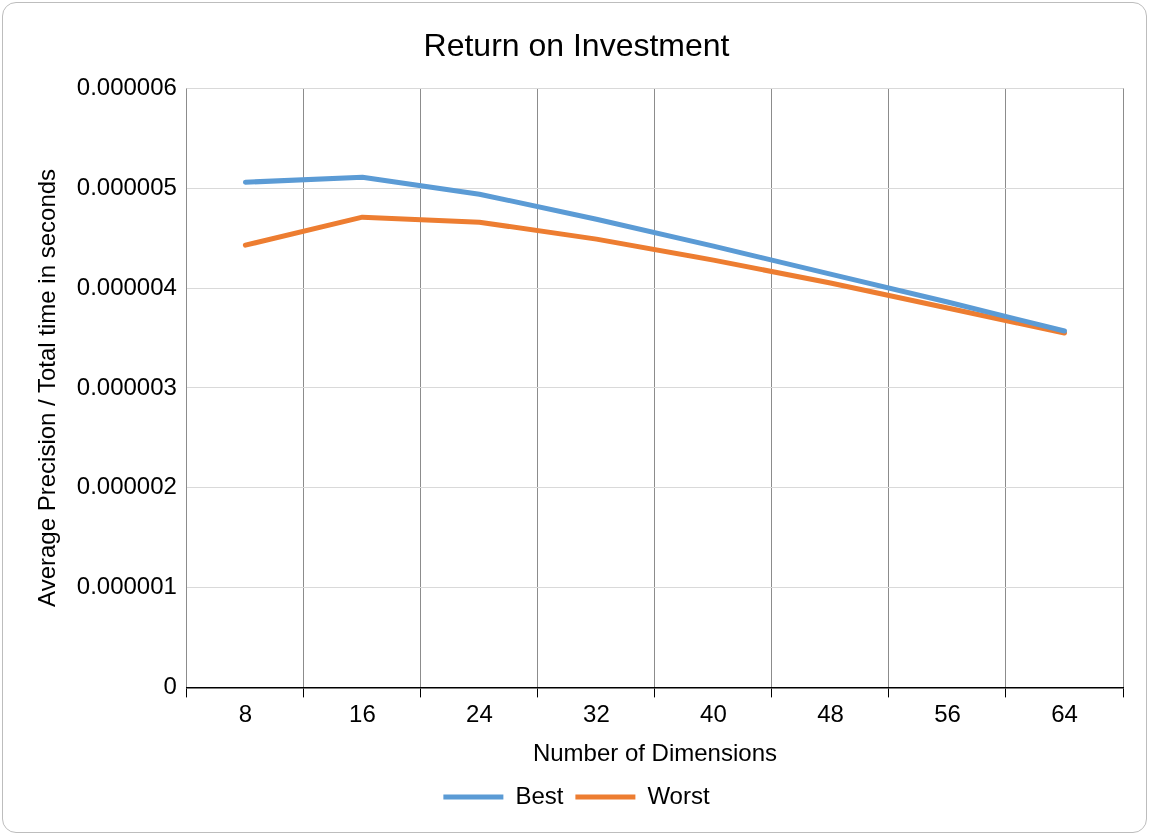 Image resolution: width=1151 pixels, height=837 pixels. What do you see at coordinates (126, 286) in the screenshot?
I see `y-tick-label: 0.000004` at bounding box center [126, 286].